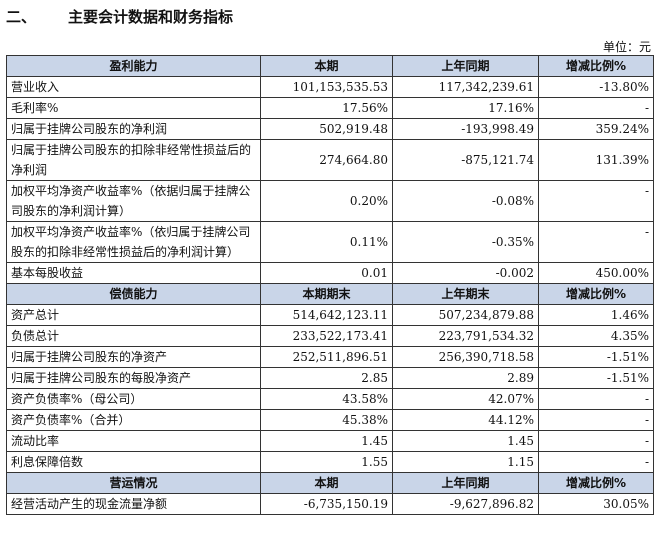 The image size is (659, 558). What do you see at coordinates (465, 108) in the screenshot?
I see `previous-value: 17.16%` at bounding box center [465, 108].